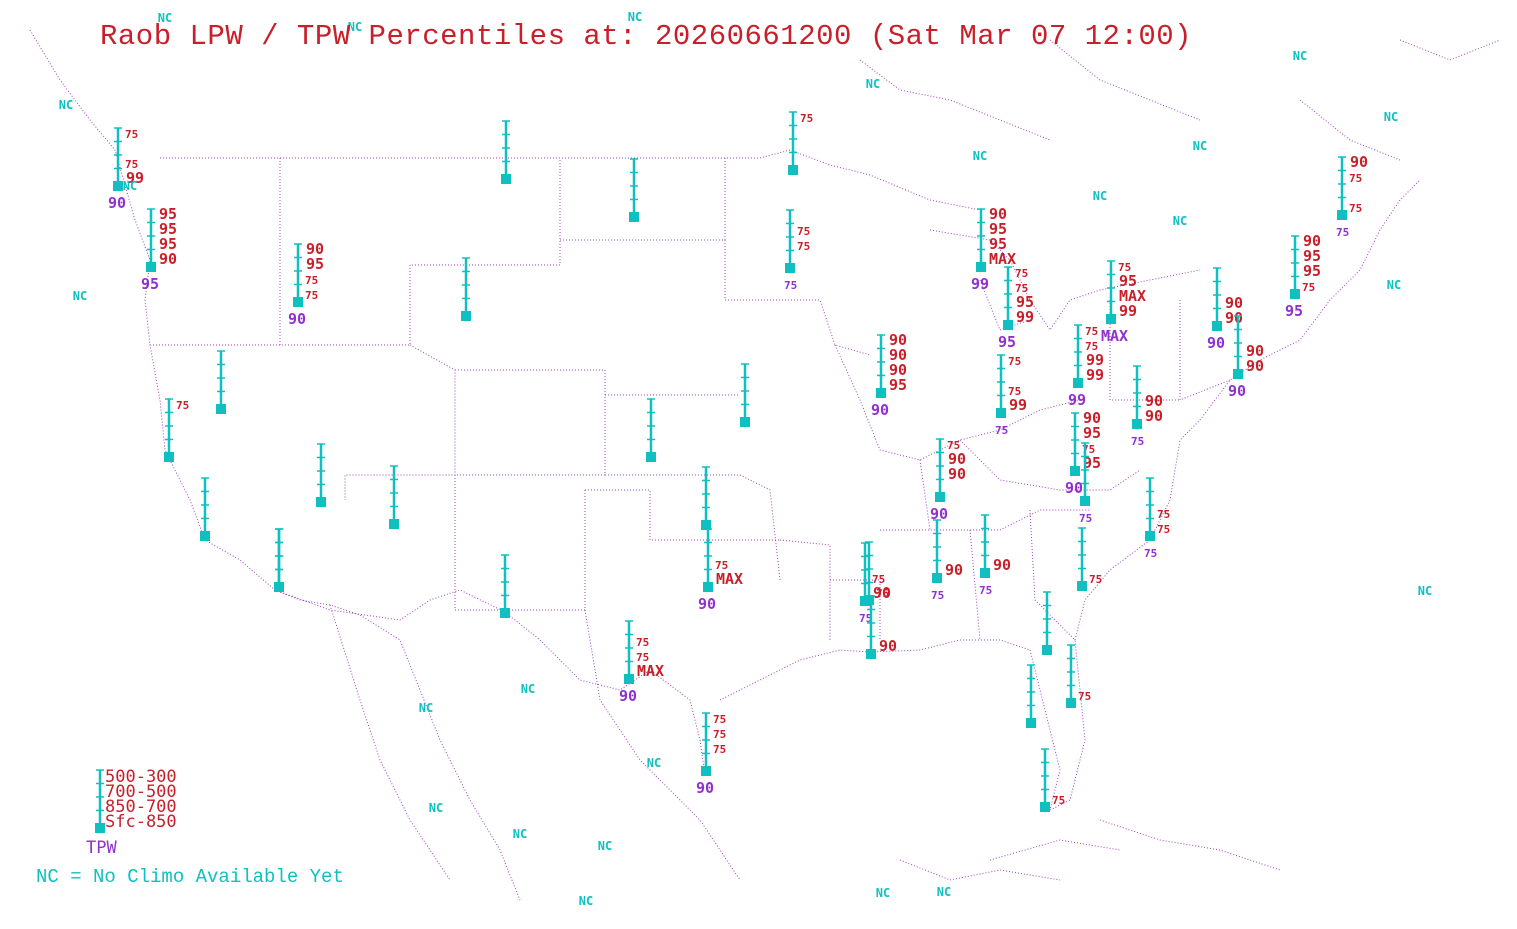 This screenshot has height=929, width=1517. I want to click on station-s30-l4-label: 90, so click(888, 646).